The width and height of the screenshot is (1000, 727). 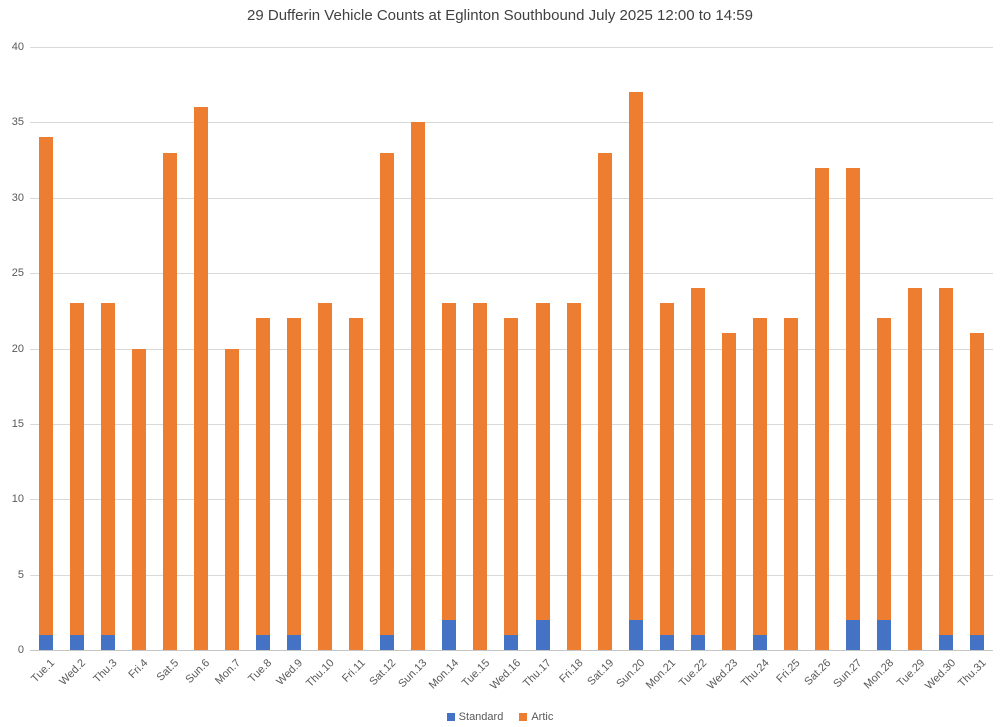 What do you see at coordinates (228, 672) in the screenshot?
I see `x-axis-label: Mon.7` at bounding box center [228, 672].